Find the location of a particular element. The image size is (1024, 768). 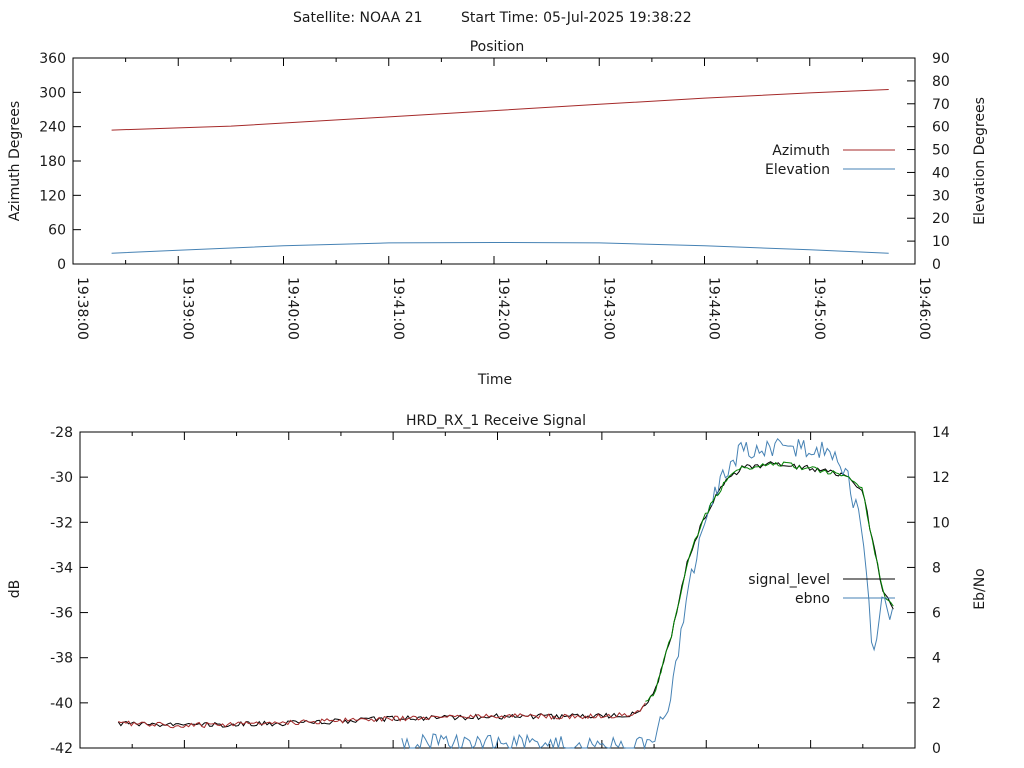

signal-y-tick-label: -42 is located at coordinates (61, 749).